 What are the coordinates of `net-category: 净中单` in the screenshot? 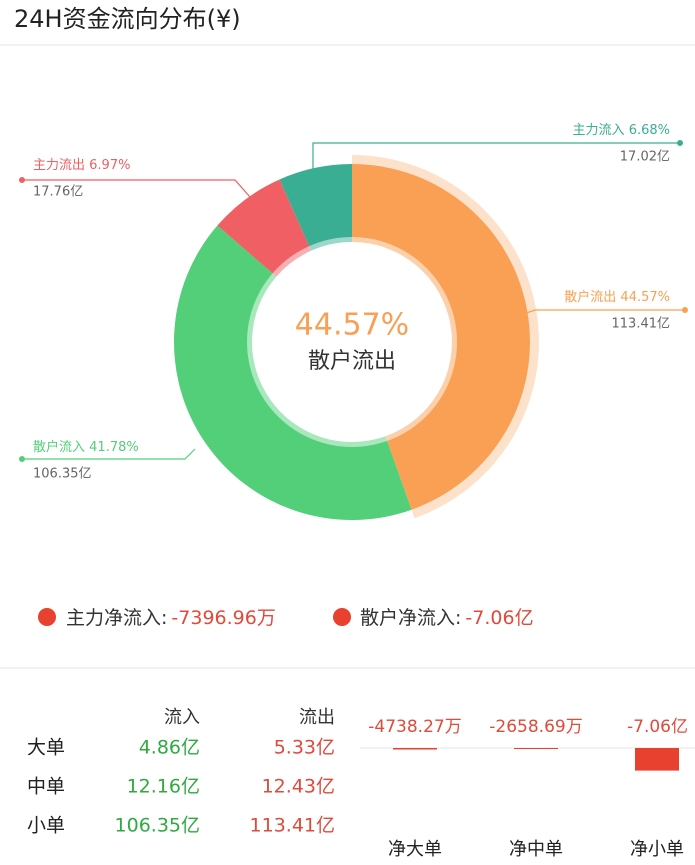 It's located at (536, 849).